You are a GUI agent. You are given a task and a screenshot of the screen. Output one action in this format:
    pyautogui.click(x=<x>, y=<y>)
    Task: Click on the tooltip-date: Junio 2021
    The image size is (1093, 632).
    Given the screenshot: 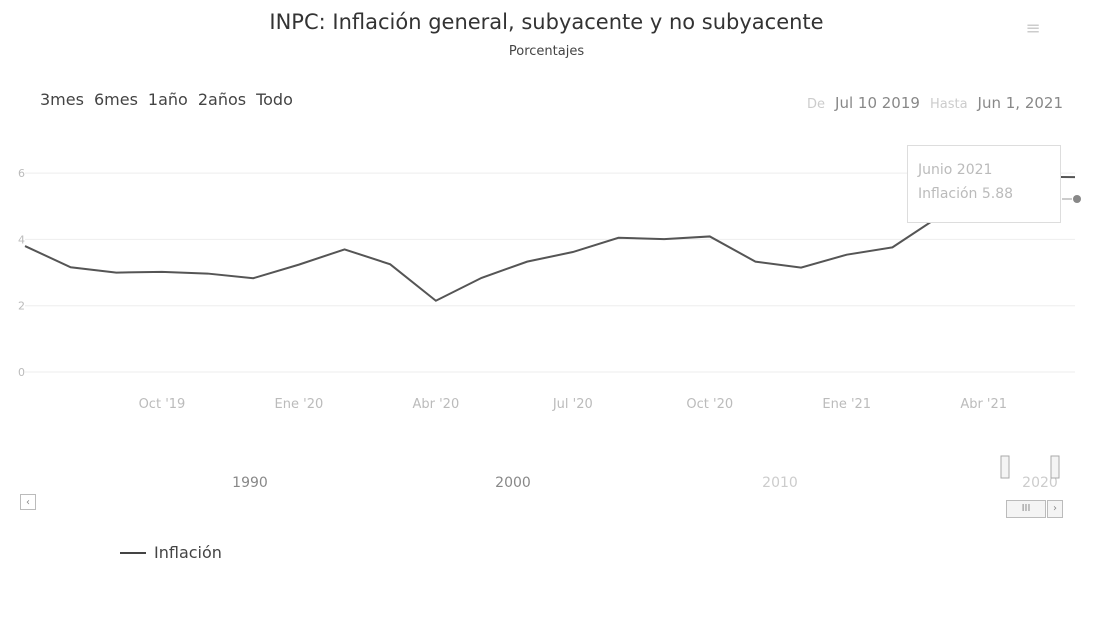 What is the action you would take?
    pyautogui.click(x=955, y=170)
    